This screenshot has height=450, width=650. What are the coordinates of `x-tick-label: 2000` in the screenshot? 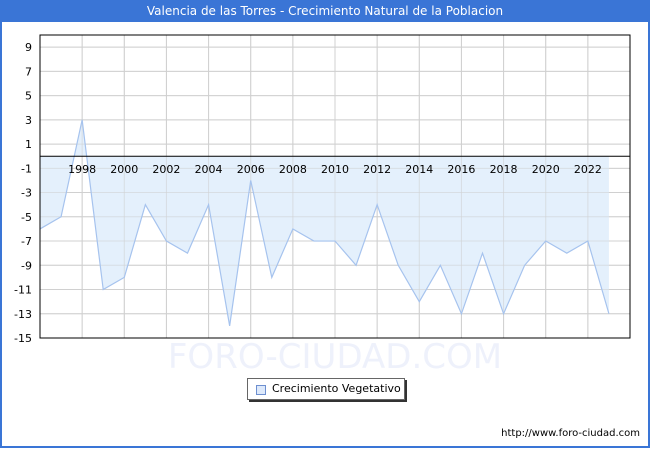 It's located at (124, 169).